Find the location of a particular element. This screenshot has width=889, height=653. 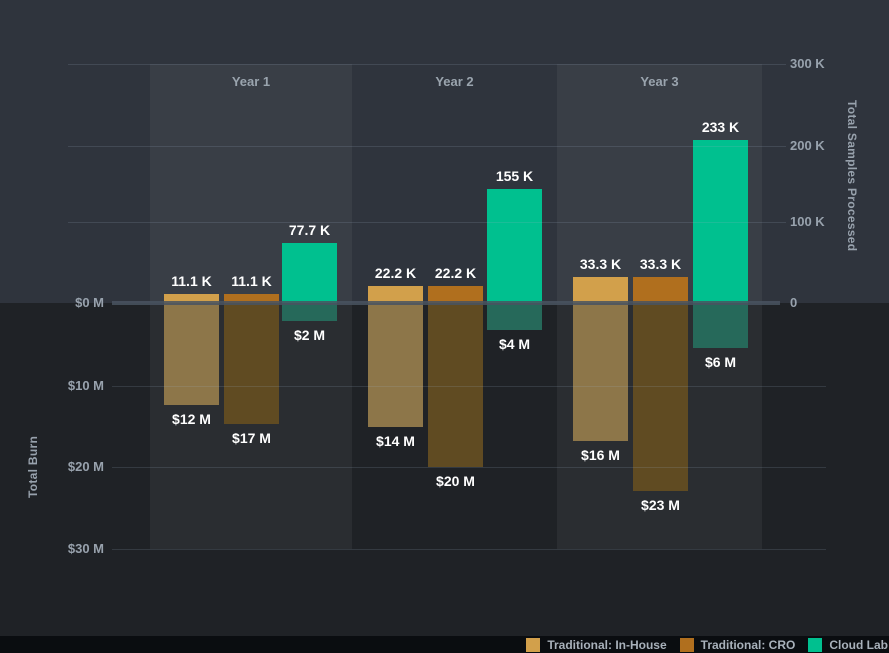

gridline-samples-100K is located at coordinates (427, 222).